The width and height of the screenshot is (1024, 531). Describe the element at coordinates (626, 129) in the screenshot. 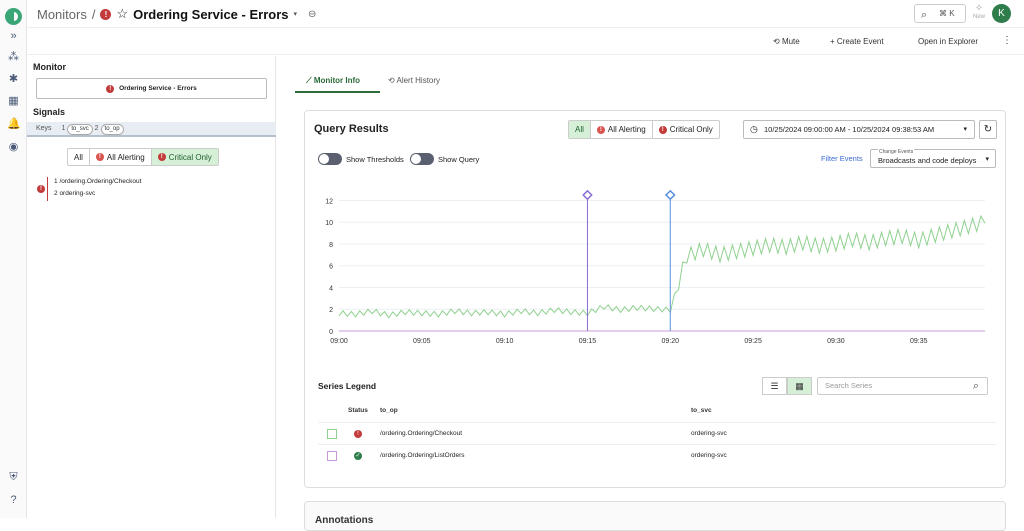

I see `query-filter-alerting-label: All Alerting` at that location.